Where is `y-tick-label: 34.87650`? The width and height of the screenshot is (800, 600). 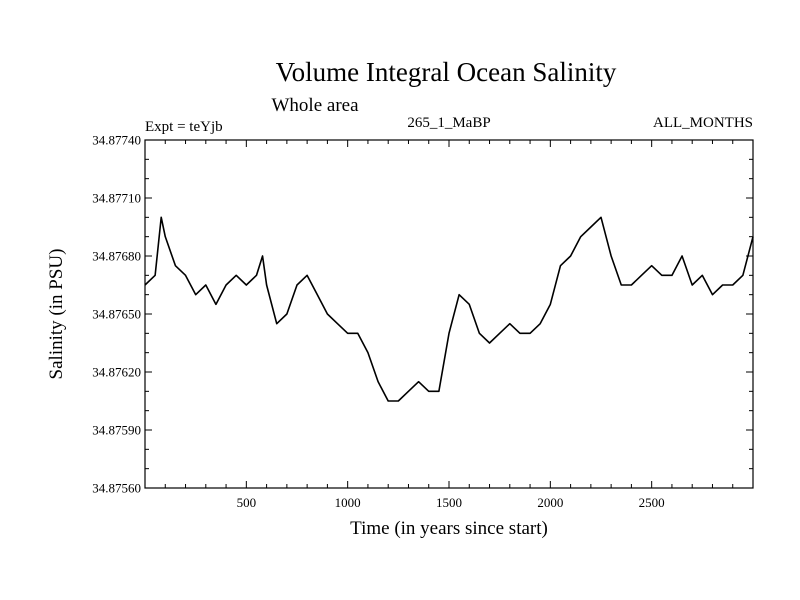
y-tick-label: 34.87650 is located at coordinates (116, 314).